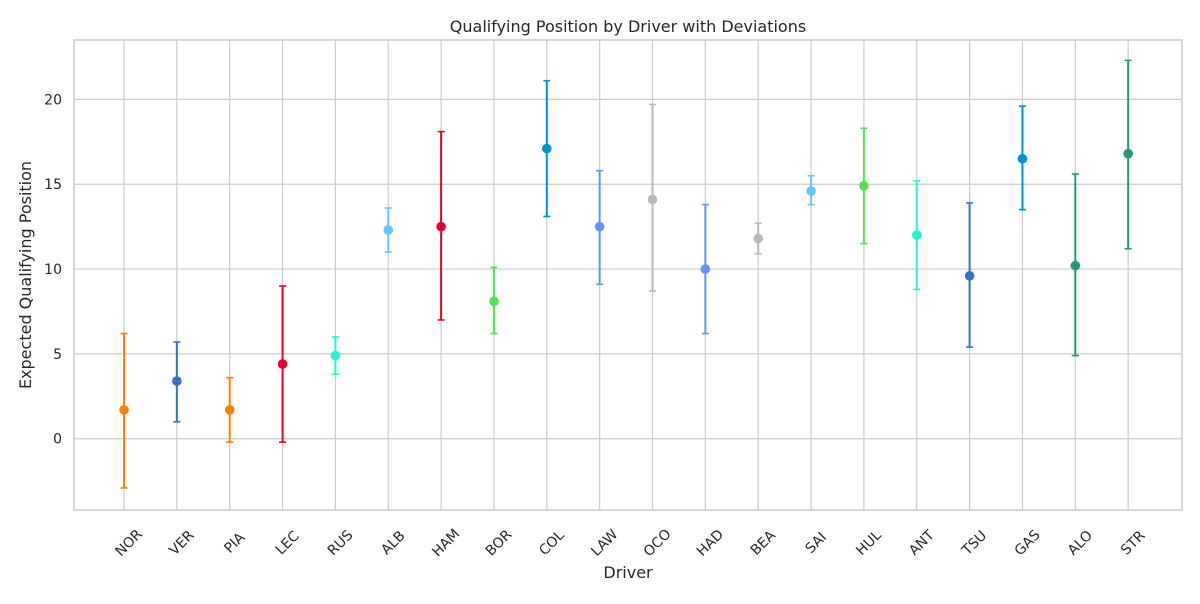  I want to click on error-bar-ant, so click(916, 235).